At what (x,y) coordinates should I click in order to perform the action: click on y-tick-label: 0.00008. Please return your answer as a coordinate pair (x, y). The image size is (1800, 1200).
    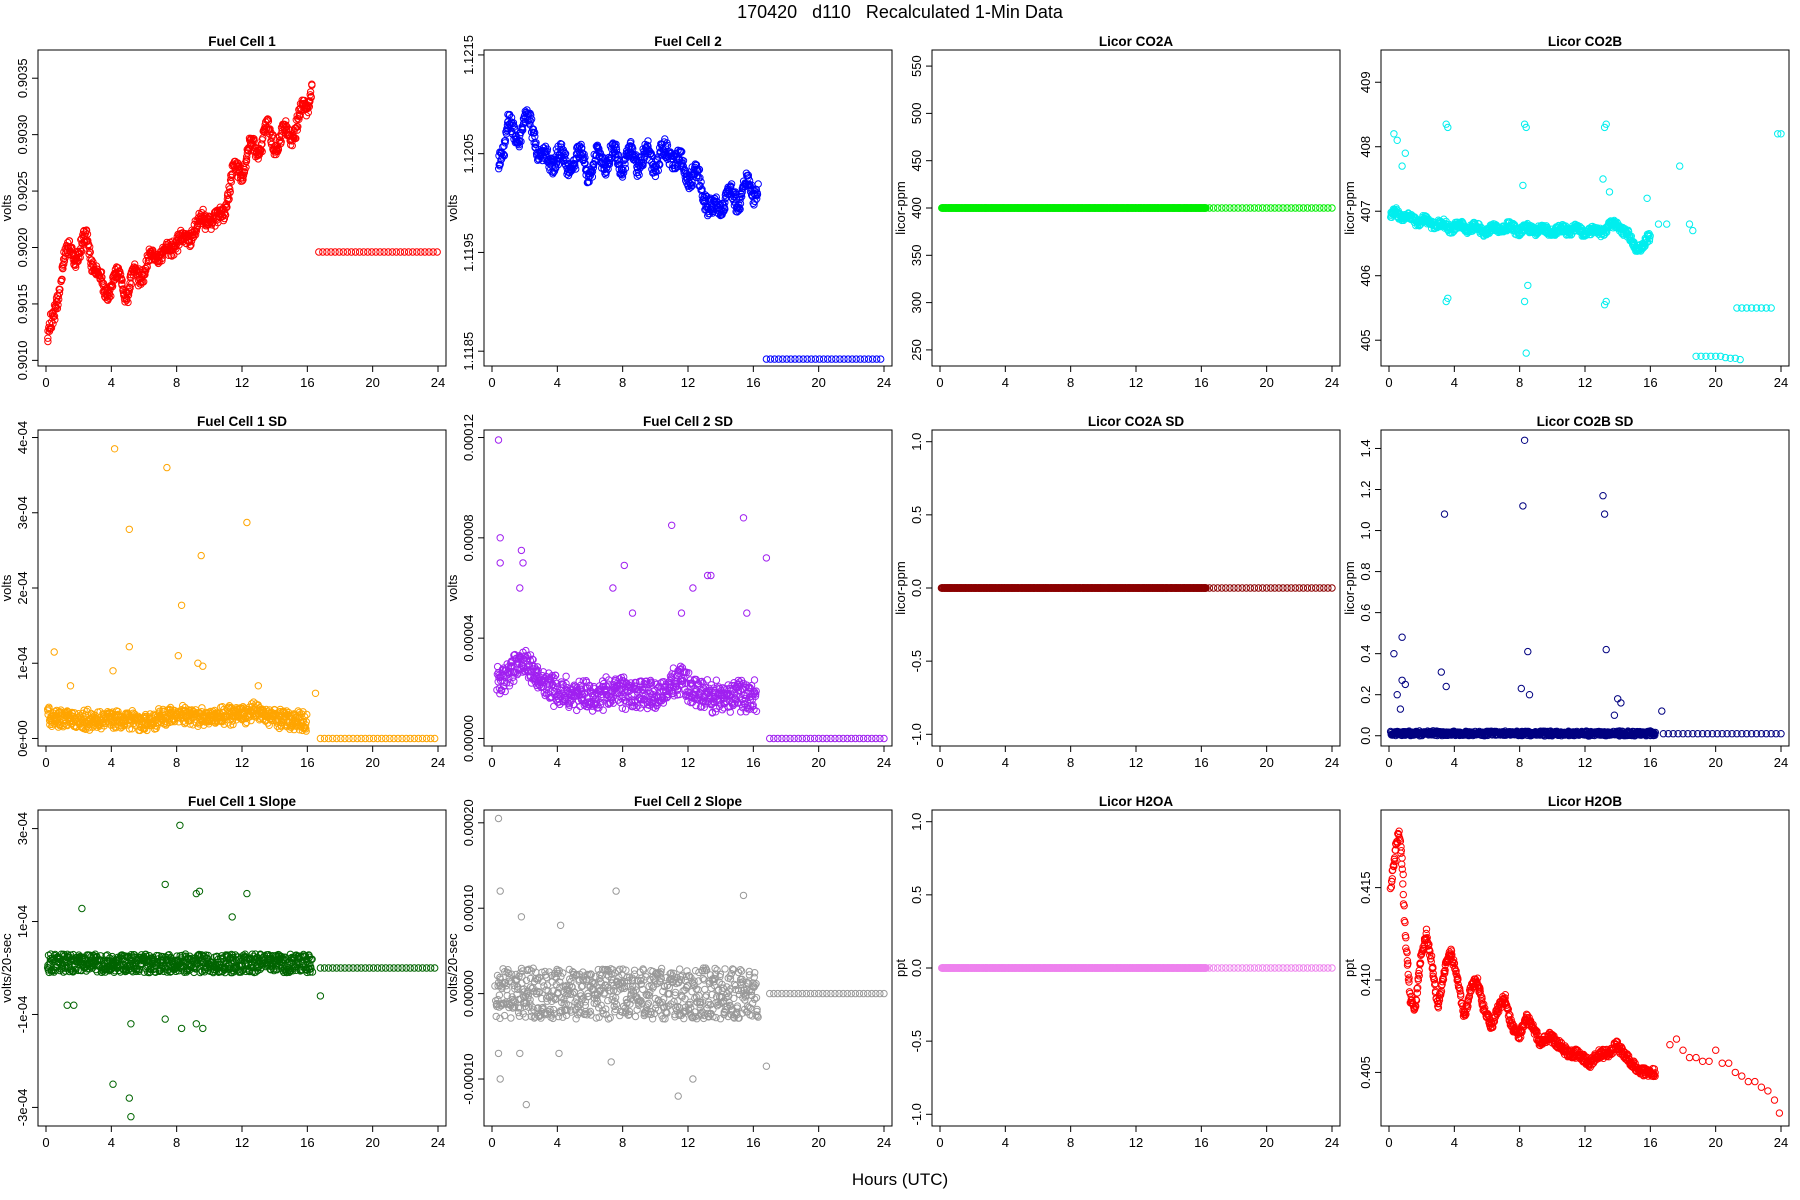
    Looking at the image, I should click on (468, 537).